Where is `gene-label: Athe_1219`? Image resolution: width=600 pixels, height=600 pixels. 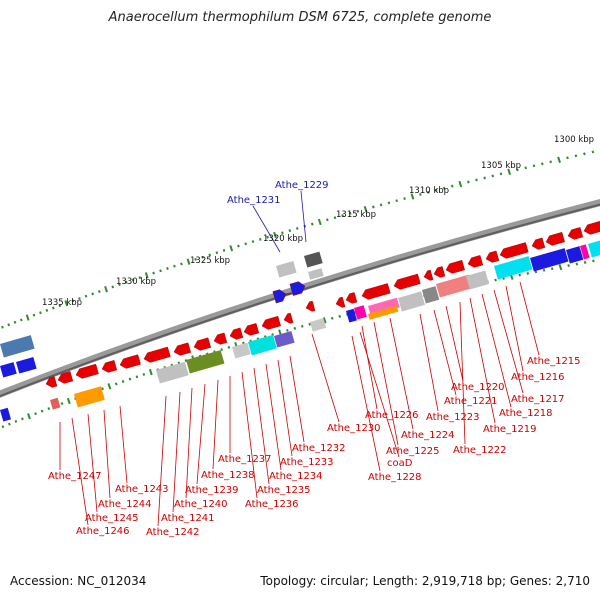
gene-label: Athe_1219 is located at coordinates (510, 429).